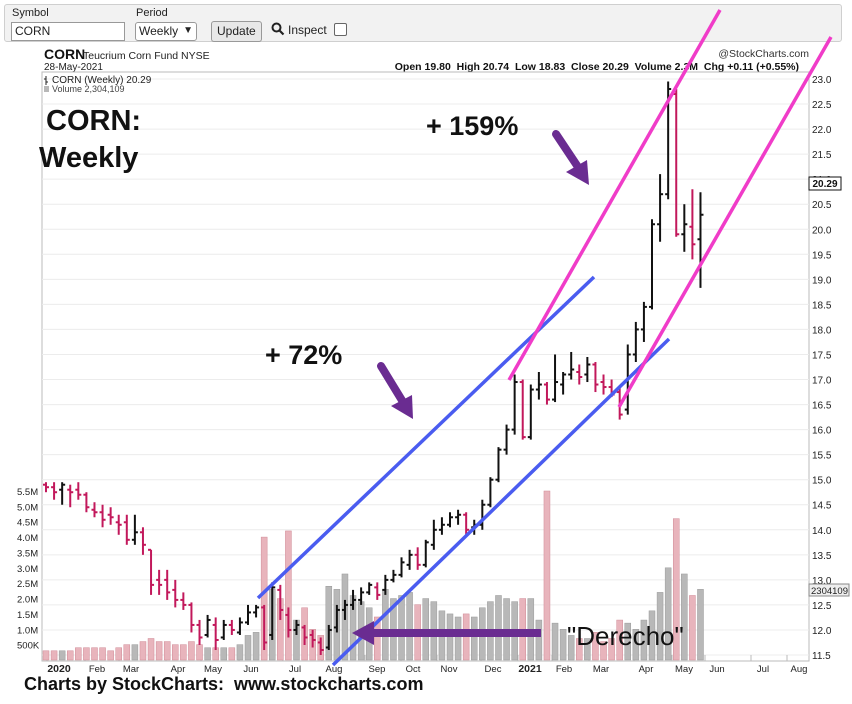  What do you see at coordinates (98, 84) in the screenshot?
I see `chart-legend: CORN (Weekly) 20.29 Volume 2,304,109` at bounding box center [98, 84].